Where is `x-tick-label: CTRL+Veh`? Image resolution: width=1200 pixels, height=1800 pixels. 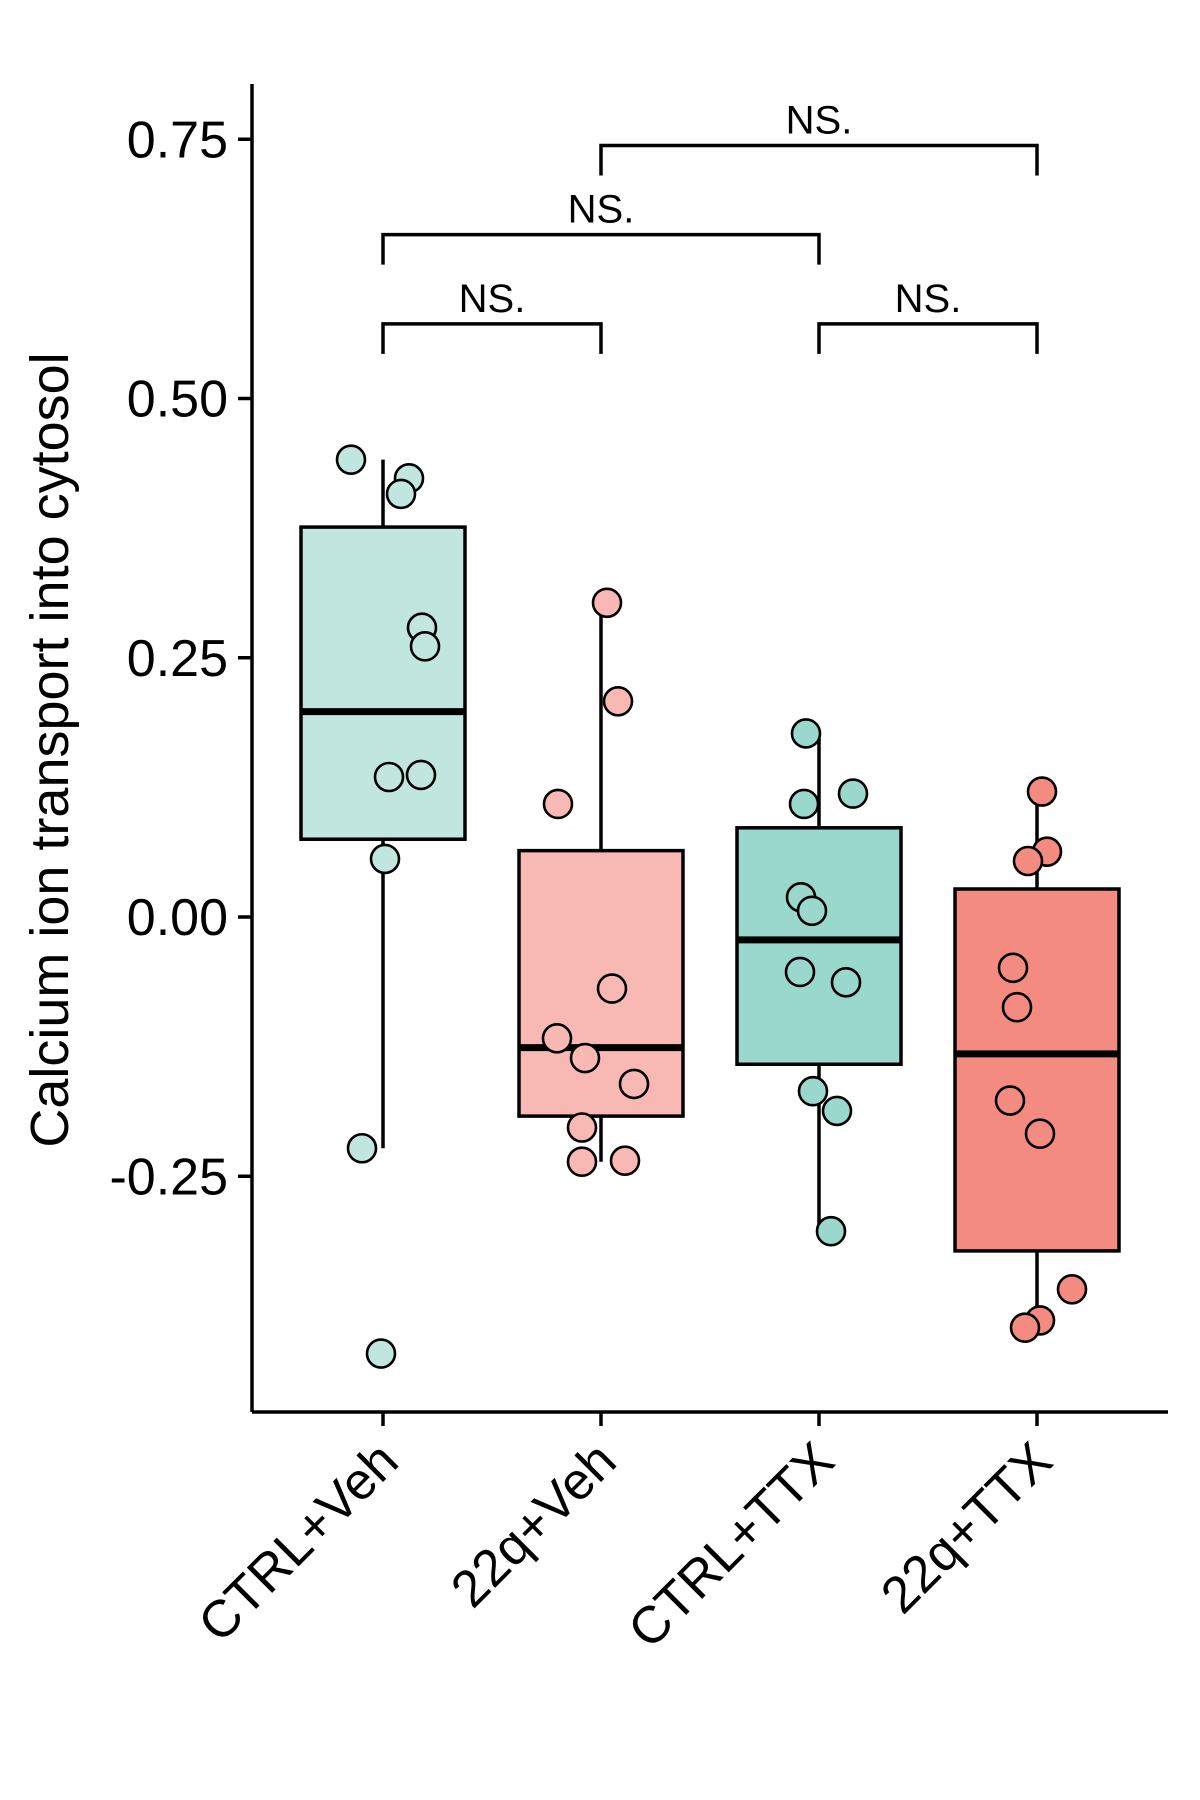
x-tick-label: CTRL+Veh is located at coordinates (299, 1542).